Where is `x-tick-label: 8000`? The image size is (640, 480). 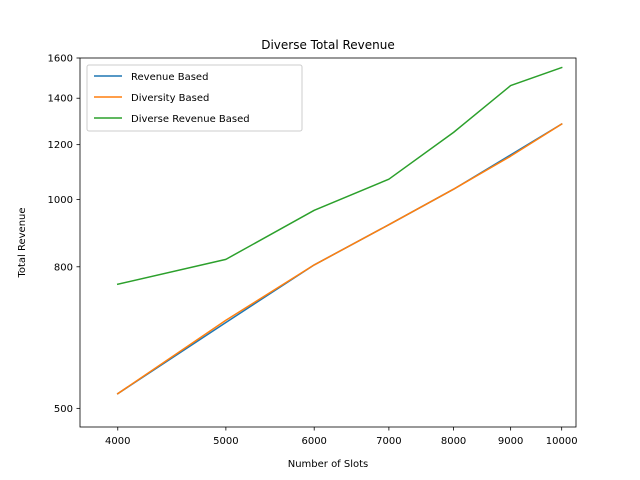
x-tick-label: 8000 is located at coordinates (453, 441).